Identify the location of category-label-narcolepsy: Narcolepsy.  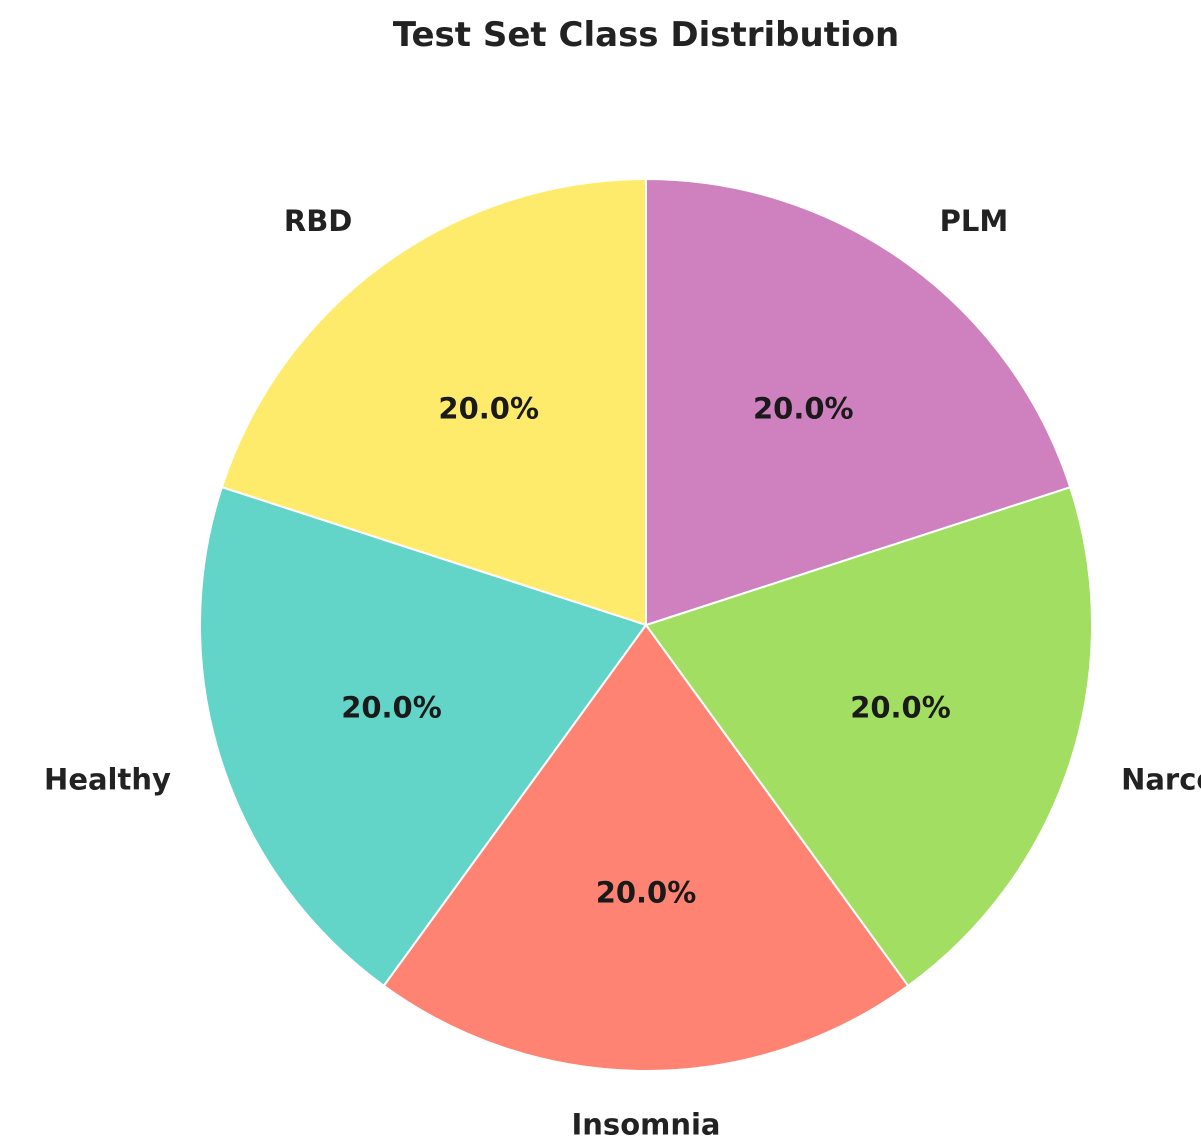
(1161, 779).